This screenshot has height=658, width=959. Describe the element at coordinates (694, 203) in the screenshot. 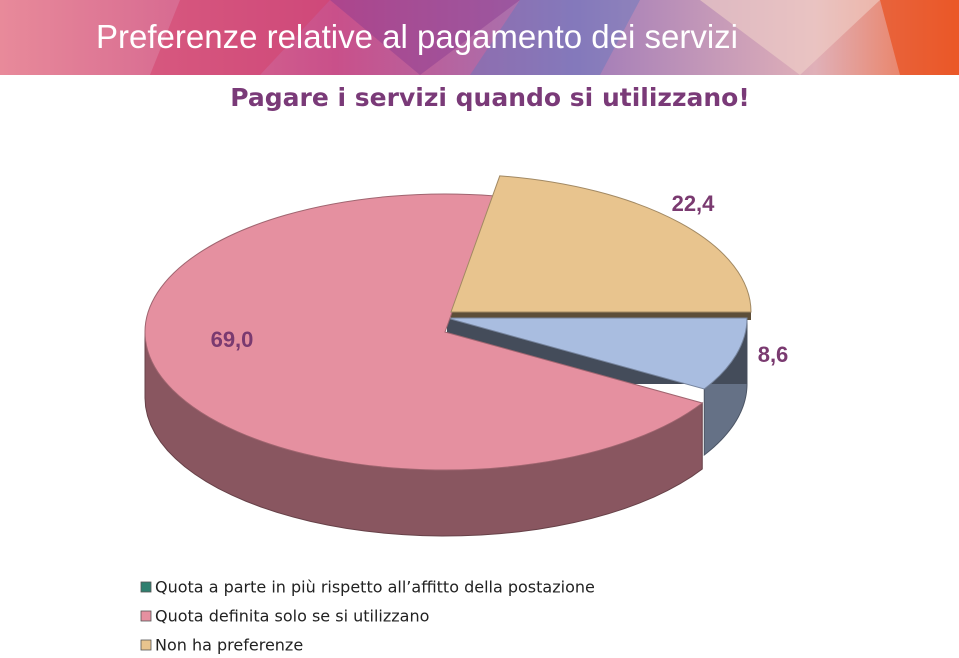

I see `value-label: 22,4` at that location.